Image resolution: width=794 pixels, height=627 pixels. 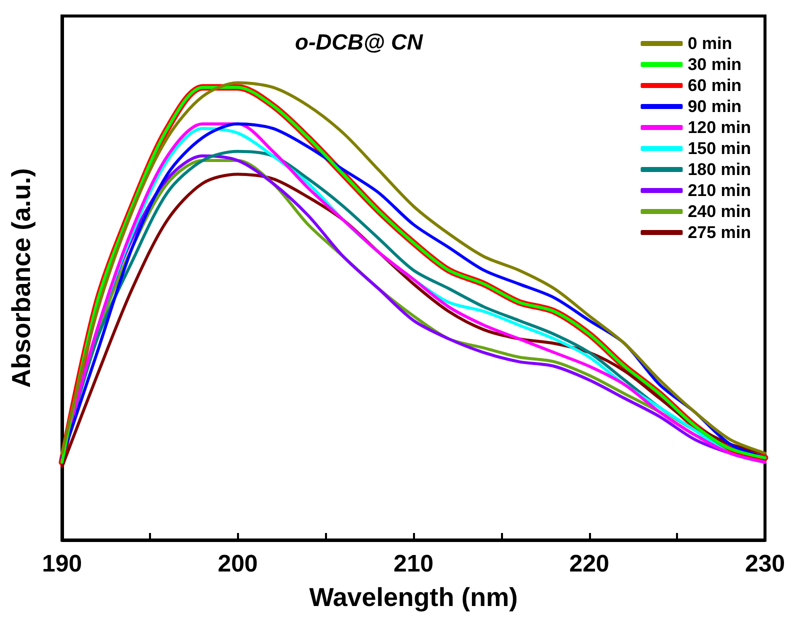 What do you see at coordinates (715, 106) in the screenshot?
I see `legend-label: 90 min` at bounding box center [715, 106].